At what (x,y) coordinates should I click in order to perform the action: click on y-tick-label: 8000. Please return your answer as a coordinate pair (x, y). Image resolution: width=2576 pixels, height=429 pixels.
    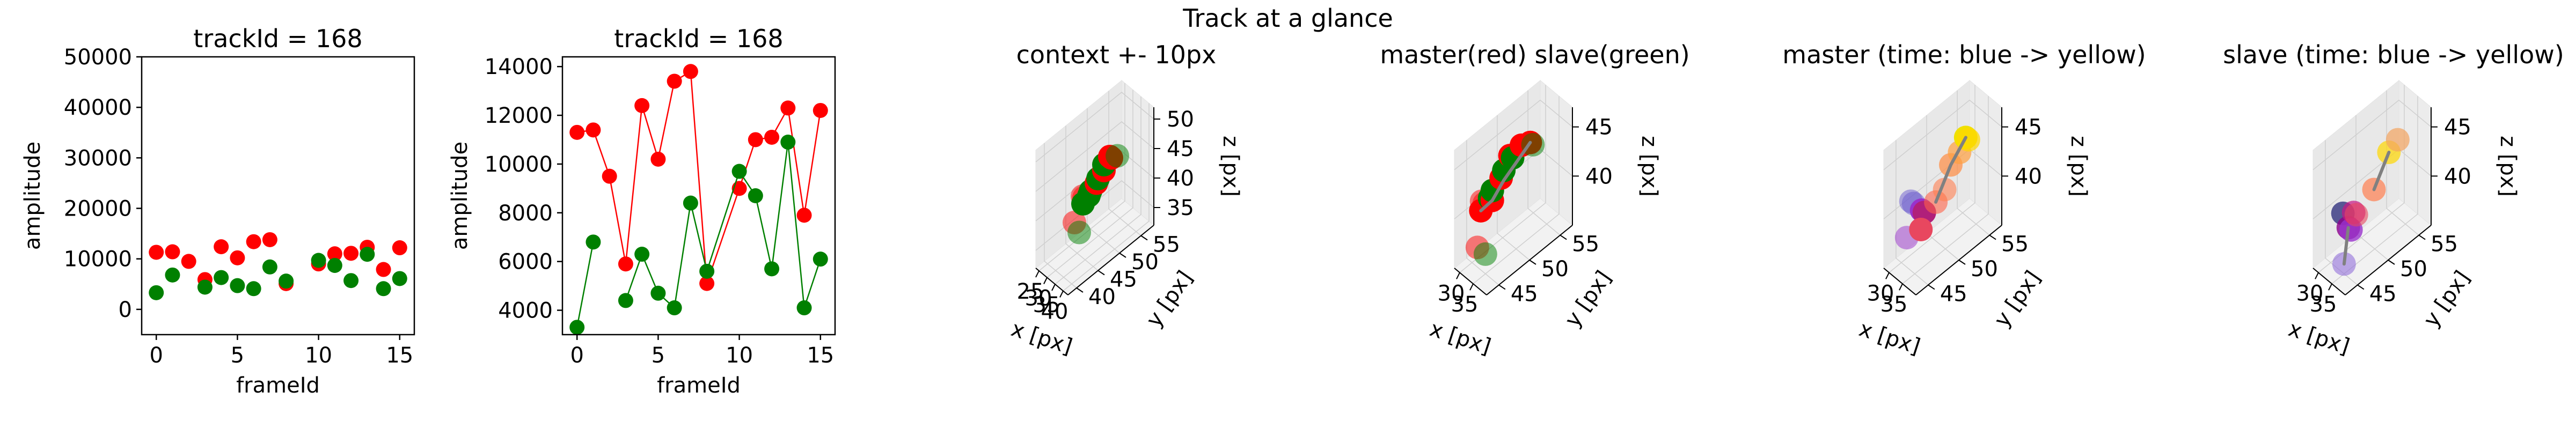
    Looking at the image, I should click on (525, 213).